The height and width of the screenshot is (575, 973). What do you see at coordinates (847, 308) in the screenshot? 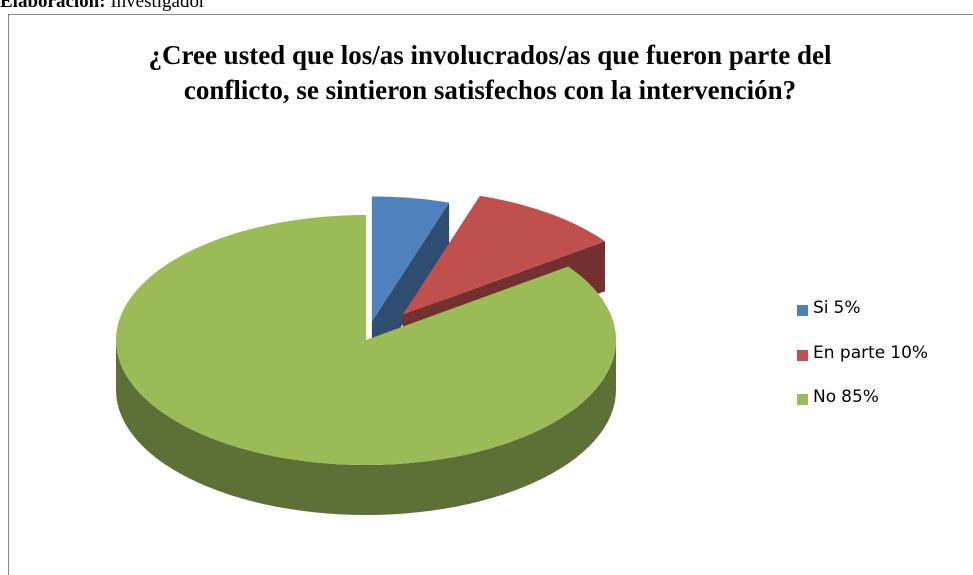
I see `legend-value: 5%` at bounding box center [847, 308].